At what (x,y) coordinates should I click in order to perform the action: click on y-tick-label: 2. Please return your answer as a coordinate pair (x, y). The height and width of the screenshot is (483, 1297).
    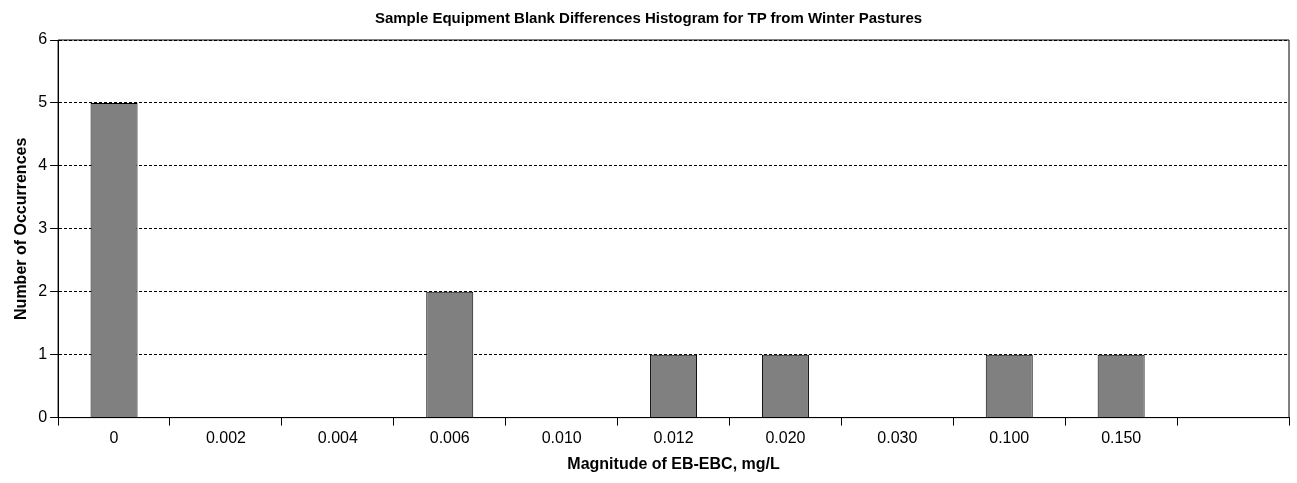
    Looking at the image, I should click on (43, 291).